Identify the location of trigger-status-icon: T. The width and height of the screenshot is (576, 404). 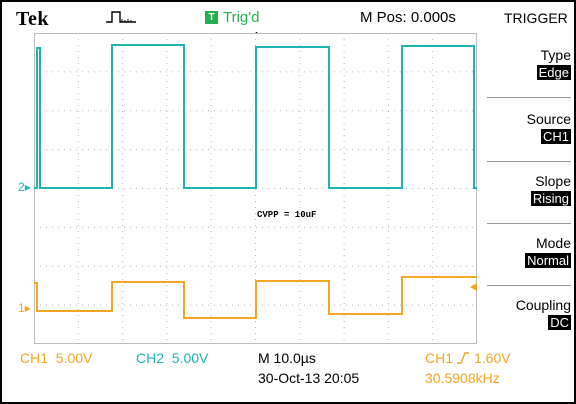
(211, 17).